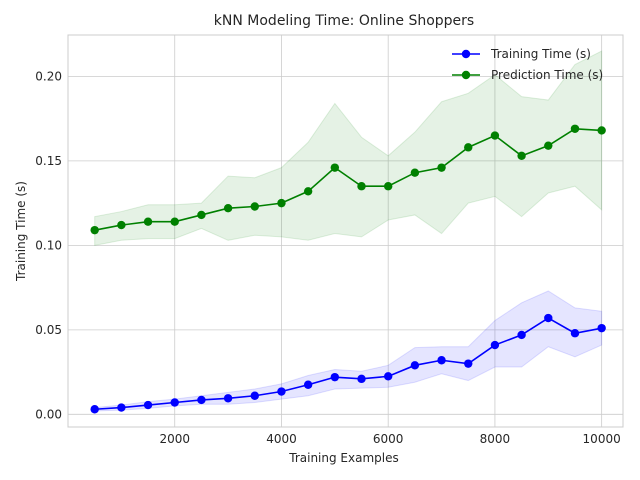 Image resolution: width=640 pixels, height=480 pixels. I want to click on legend-label: Training Time (s), so click(540, 54).